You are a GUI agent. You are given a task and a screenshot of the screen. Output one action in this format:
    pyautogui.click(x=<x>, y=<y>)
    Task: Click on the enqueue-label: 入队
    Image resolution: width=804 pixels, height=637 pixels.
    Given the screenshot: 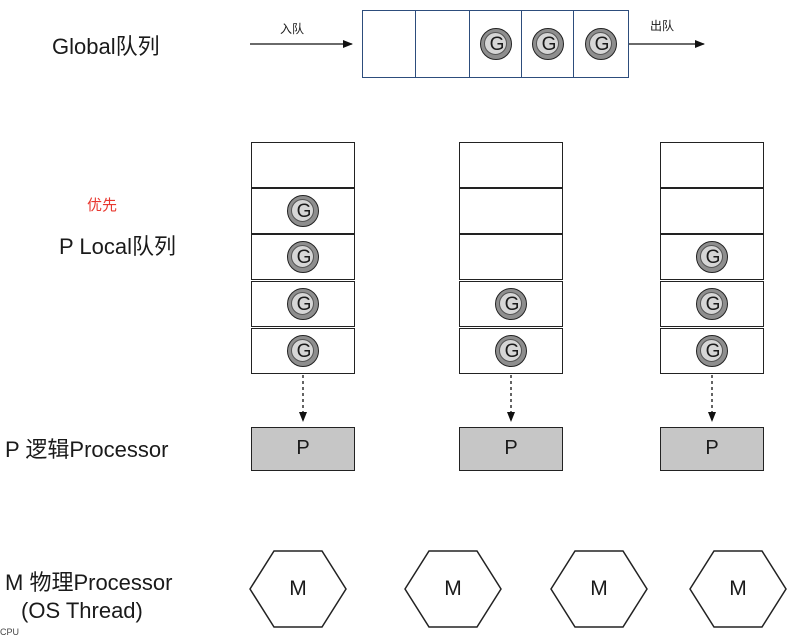 What is the action you would take?
    pyautogui.click(x=292, y=29)
    